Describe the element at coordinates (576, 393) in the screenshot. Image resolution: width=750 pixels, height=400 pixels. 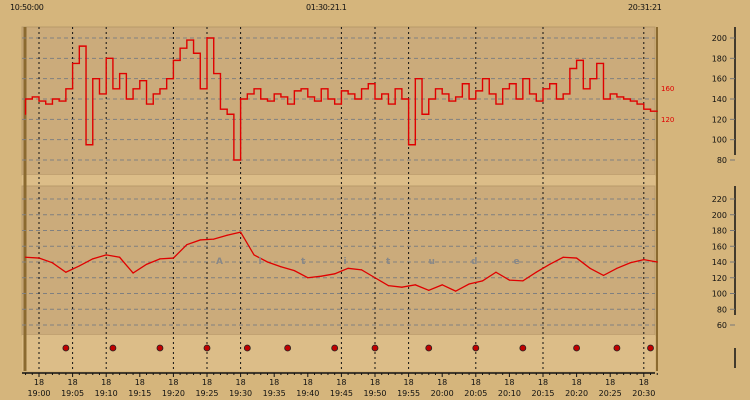
I see `x-tick-label-time: 20:20` at that location.